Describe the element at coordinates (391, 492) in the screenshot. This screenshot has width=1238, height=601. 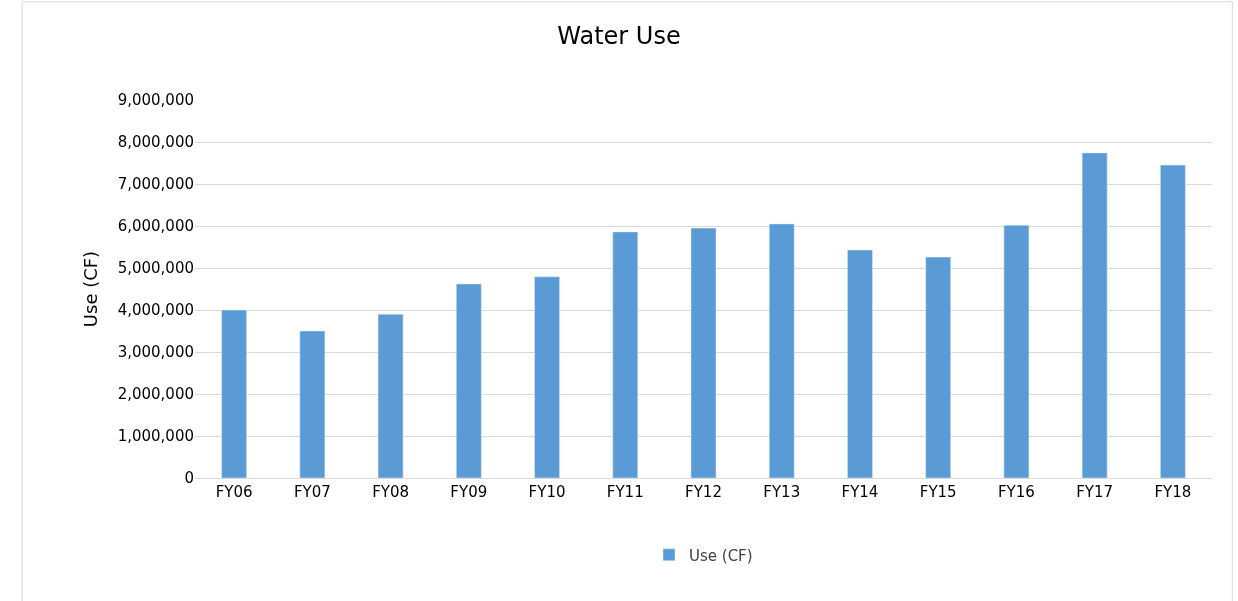
I see `x-tick-label: FY08` at that location.